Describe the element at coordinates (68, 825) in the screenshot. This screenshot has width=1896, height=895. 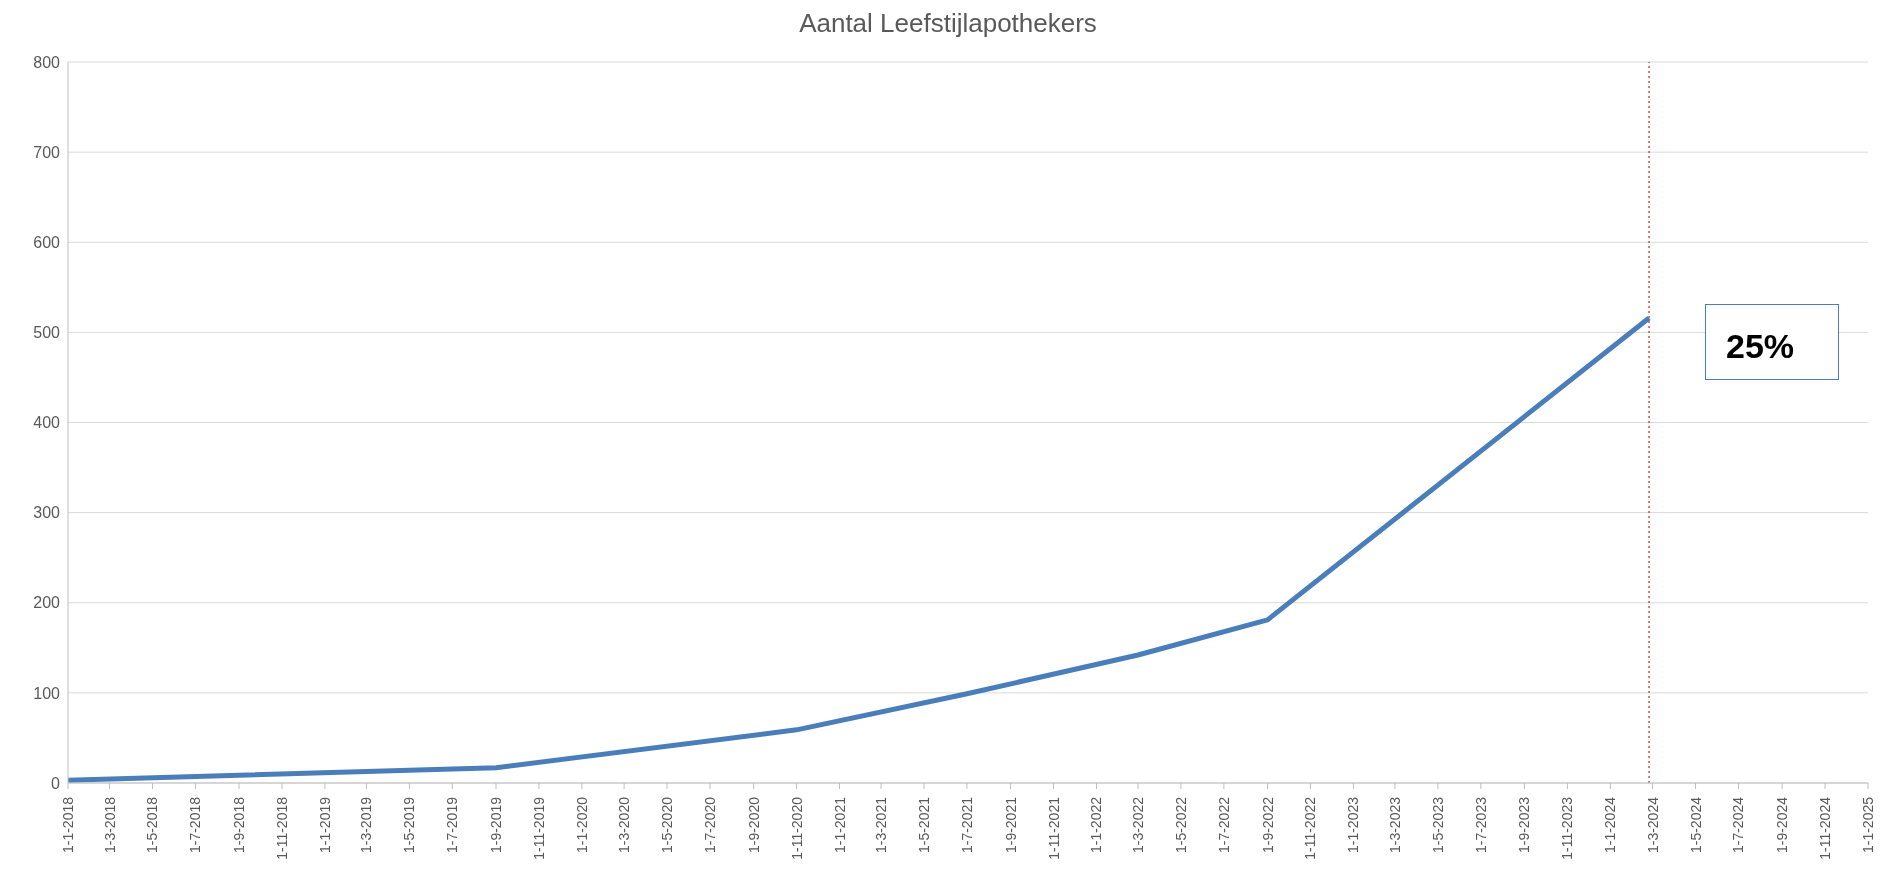
I see `x-tick-label: 1-1-2018` at that location.